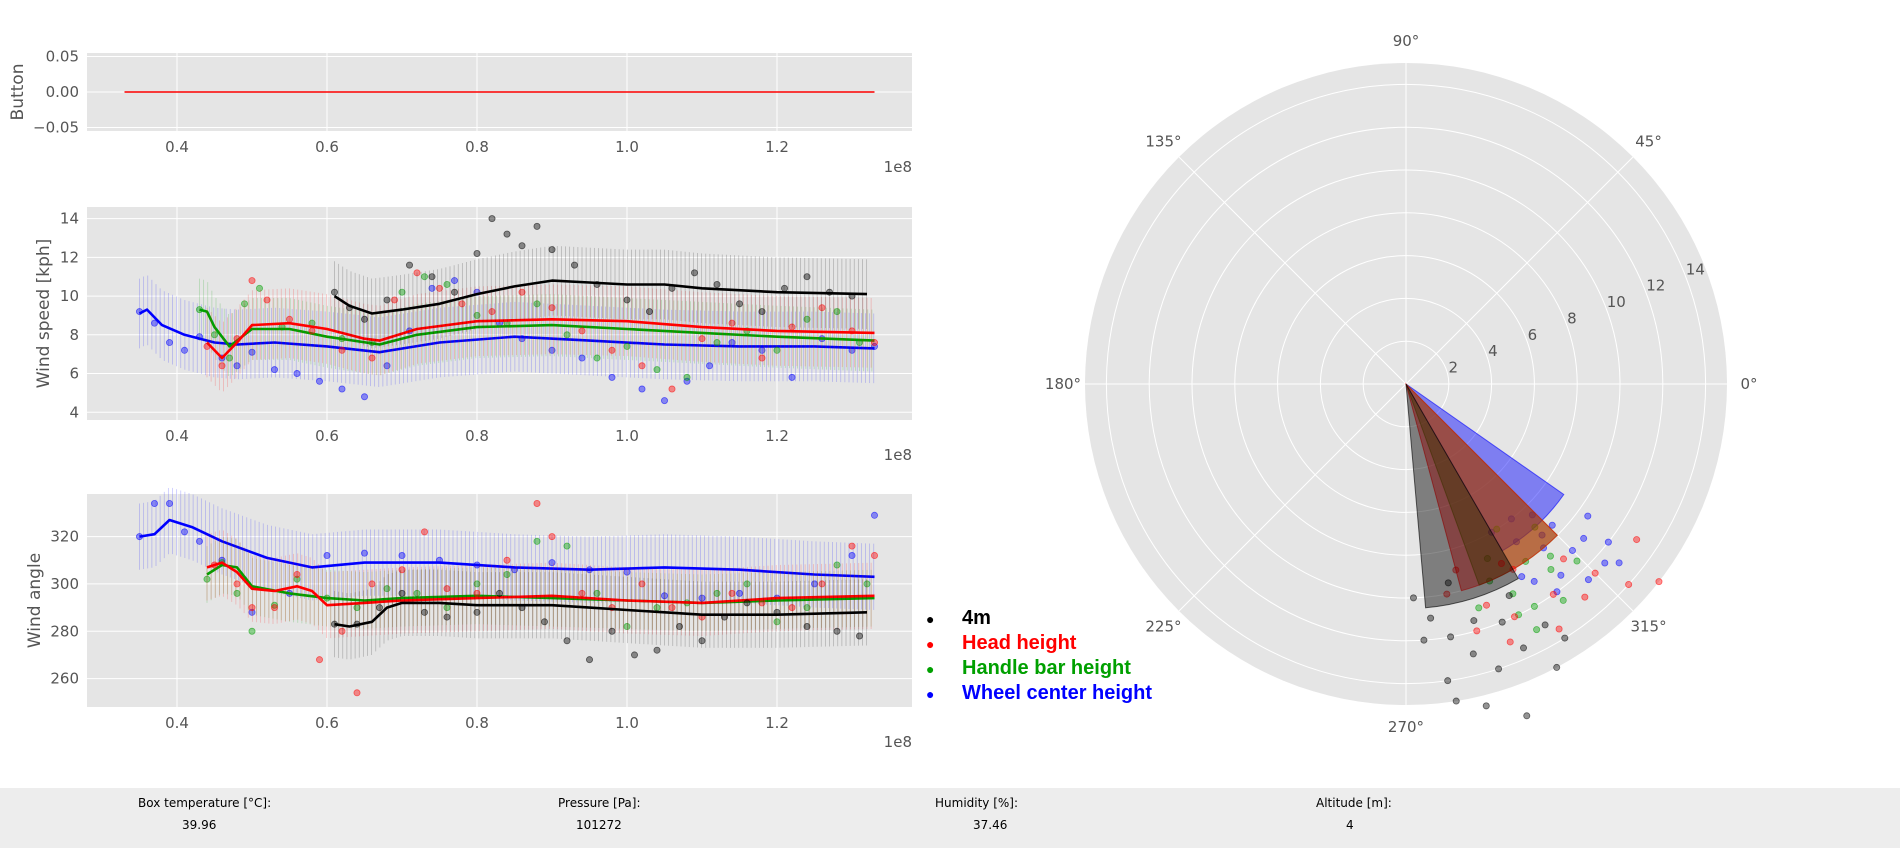  Describe the element at coordinates (35, 600) in the screenshot. I see `y-axis-label: Wind angle` at that location.